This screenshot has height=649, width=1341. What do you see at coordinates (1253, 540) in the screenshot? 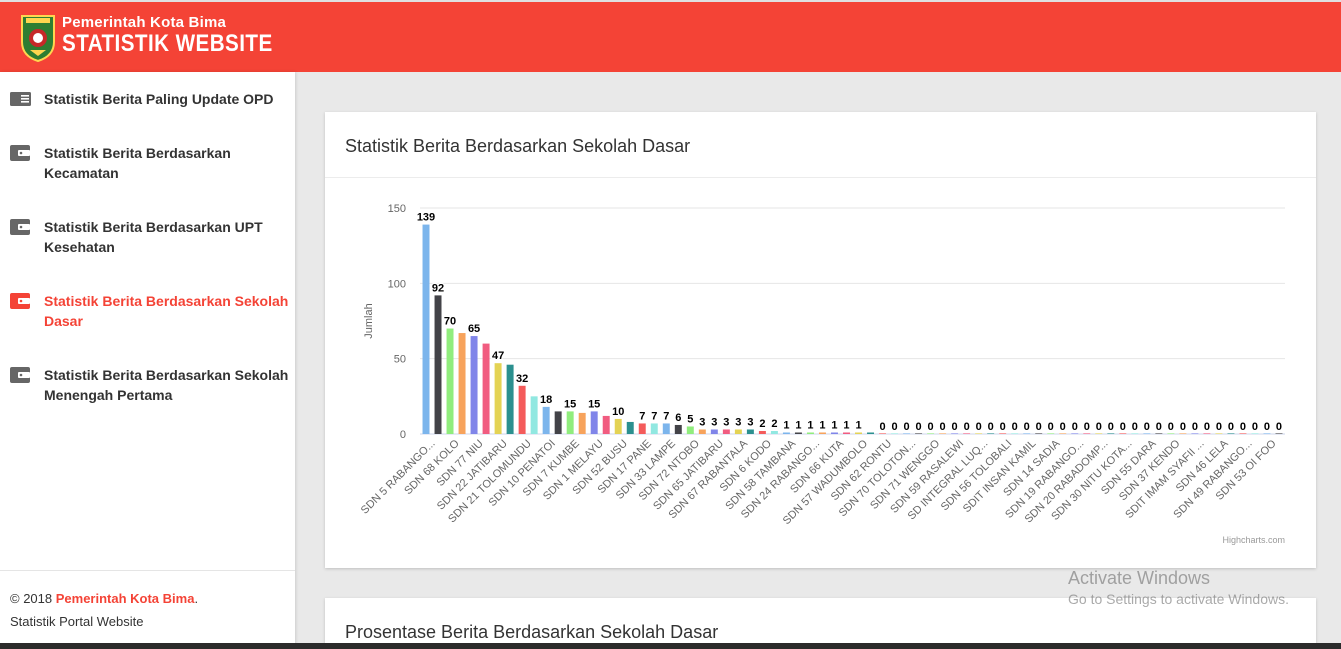
I see `highcharts-credit: Highcharts.com` at bounding box center [1253, 540].